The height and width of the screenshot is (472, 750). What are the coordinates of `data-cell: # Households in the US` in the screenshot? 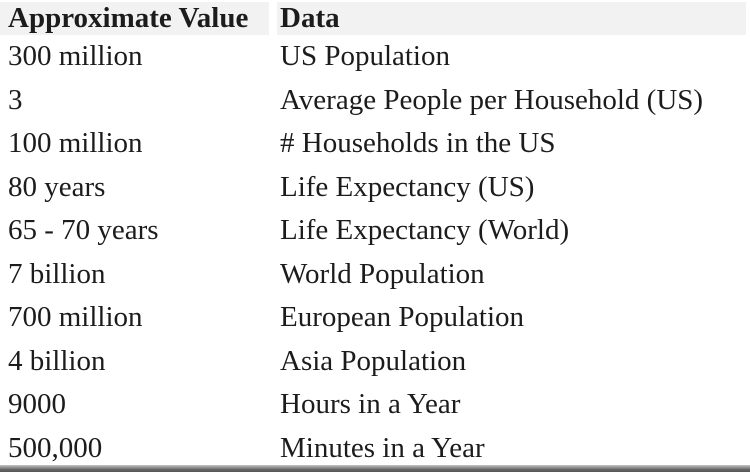 It's located at (418, 143).